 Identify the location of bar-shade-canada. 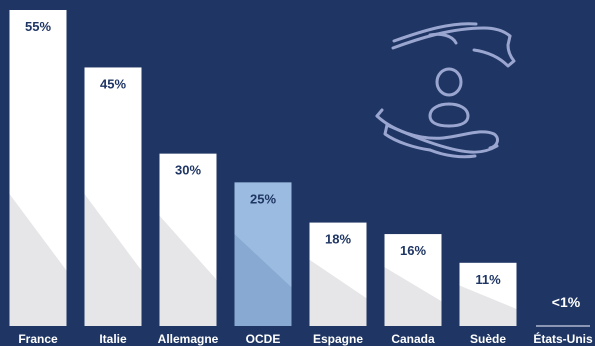
(413, 296).